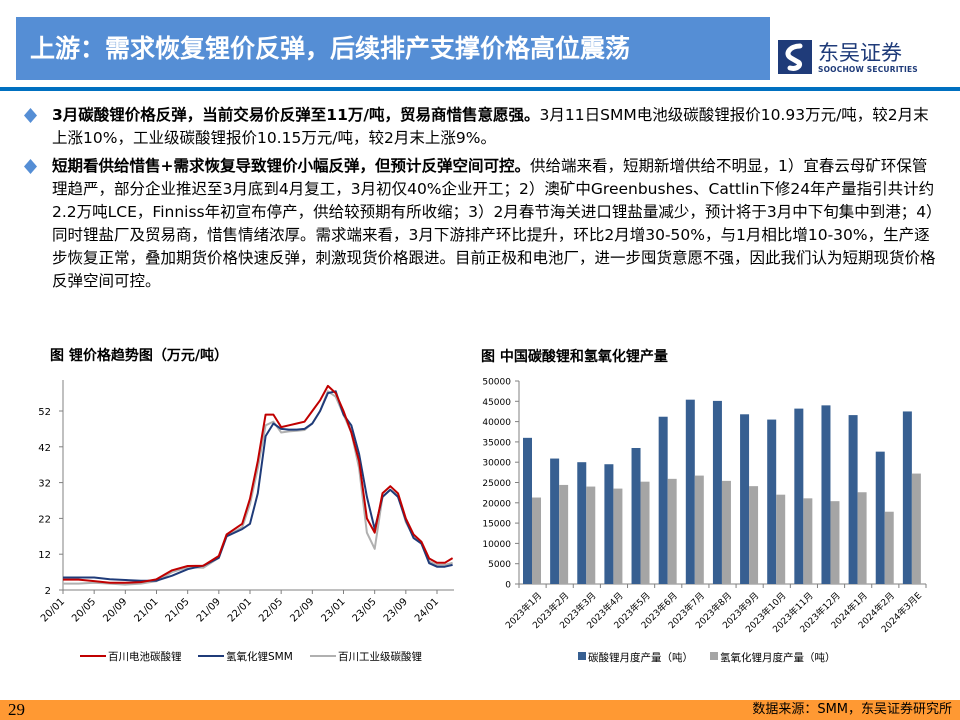 The image size is (960, 720). I want to click on y-tick-label: 40000, so click(496, 423).